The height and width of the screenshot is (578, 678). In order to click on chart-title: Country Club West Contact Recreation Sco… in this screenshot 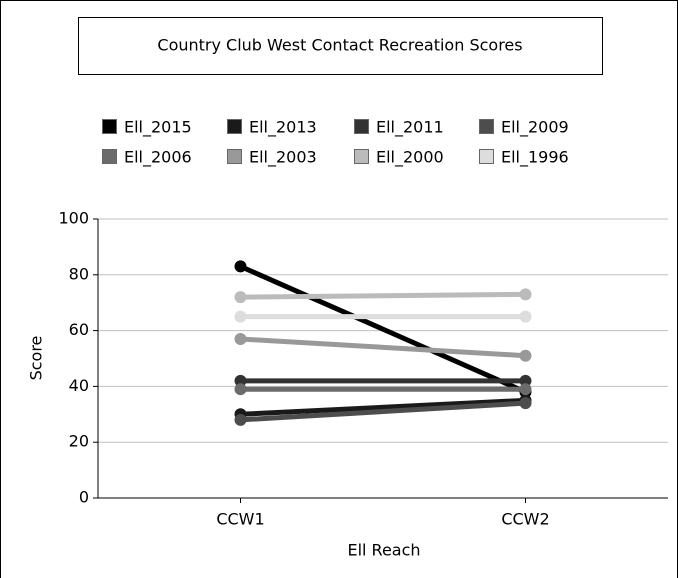, I will do `click(339, 45)`.